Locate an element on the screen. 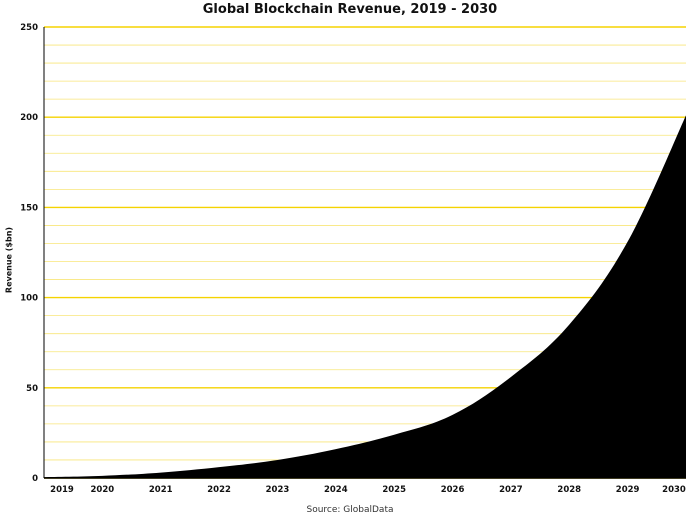  x-tick-label: 2030 is located at coordinates (674, 490).